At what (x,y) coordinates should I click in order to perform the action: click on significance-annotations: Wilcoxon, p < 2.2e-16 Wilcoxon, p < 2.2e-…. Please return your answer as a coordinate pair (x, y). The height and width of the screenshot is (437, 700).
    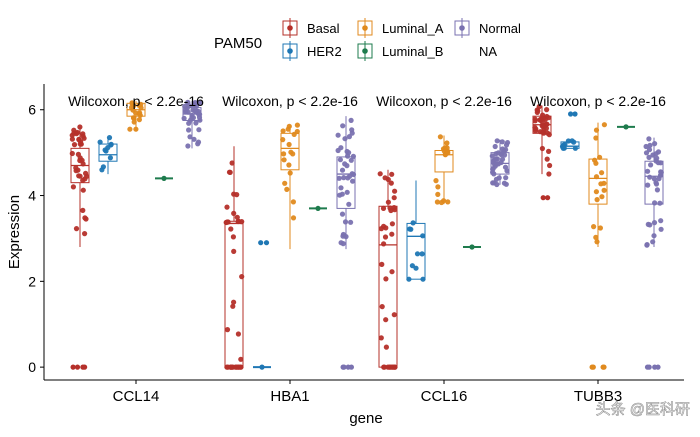
    Looking at the image, I should click on (367, 101).